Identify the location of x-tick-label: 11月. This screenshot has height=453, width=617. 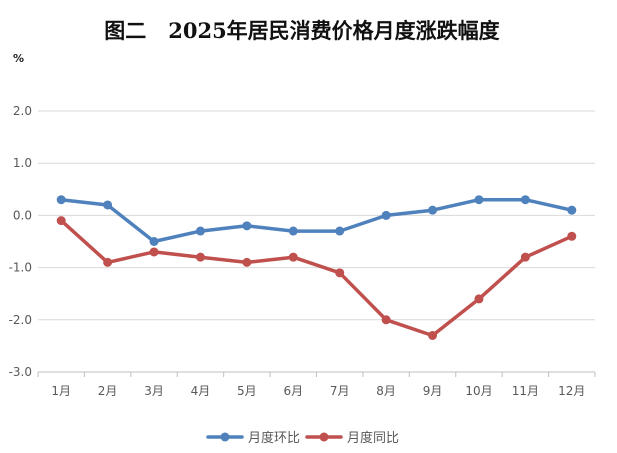
(525, 391).